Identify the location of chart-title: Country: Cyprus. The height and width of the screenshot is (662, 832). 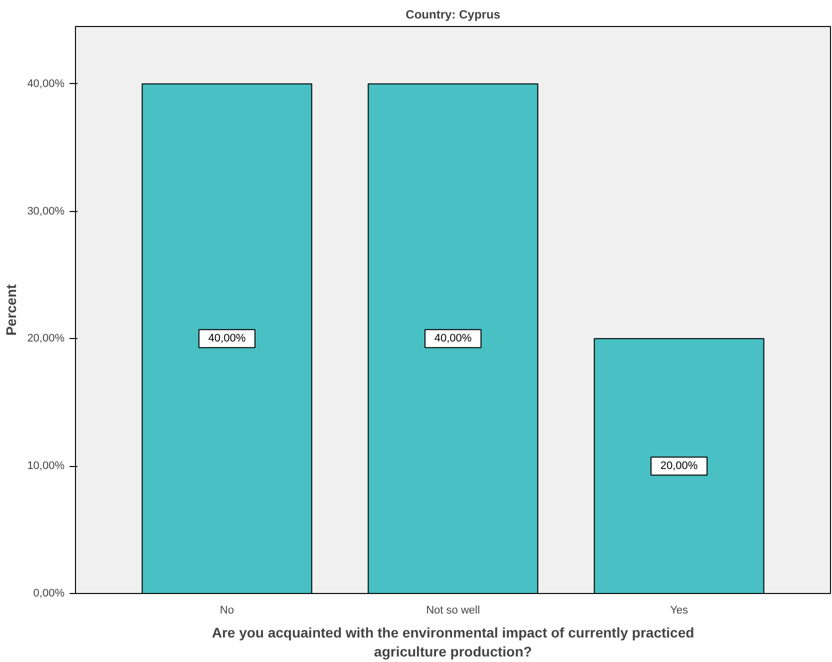
(453, 15).